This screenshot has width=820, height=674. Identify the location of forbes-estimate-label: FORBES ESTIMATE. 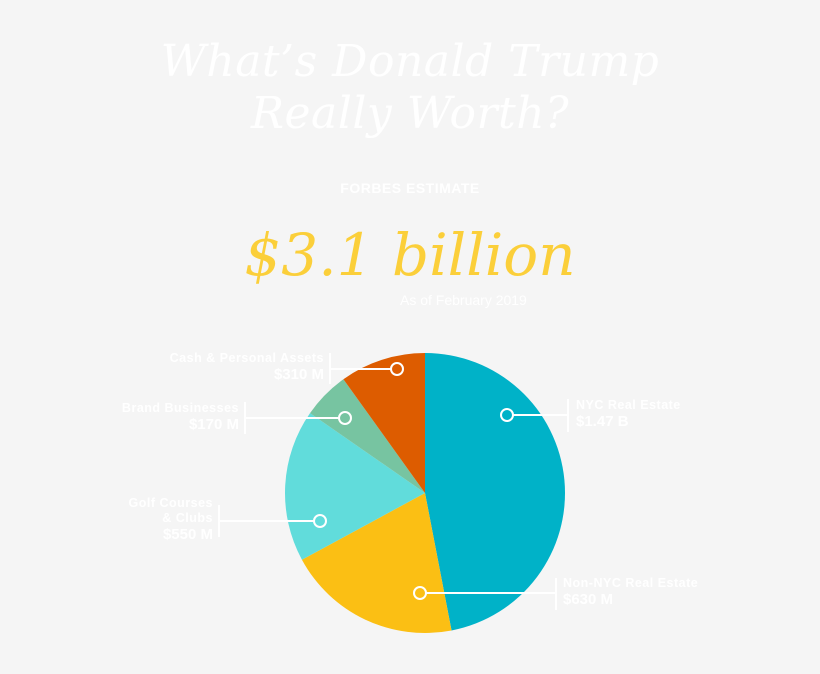
(410, 188).